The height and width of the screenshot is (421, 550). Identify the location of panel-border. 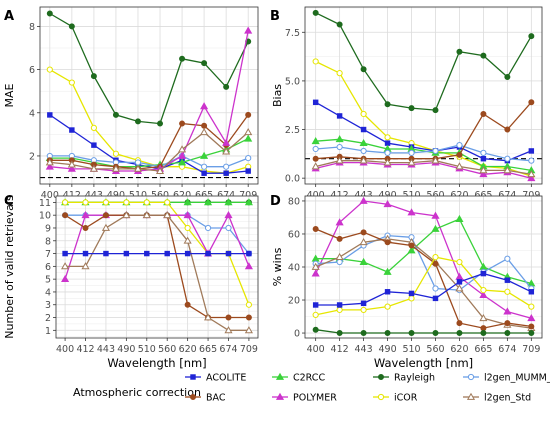
(157, 267).